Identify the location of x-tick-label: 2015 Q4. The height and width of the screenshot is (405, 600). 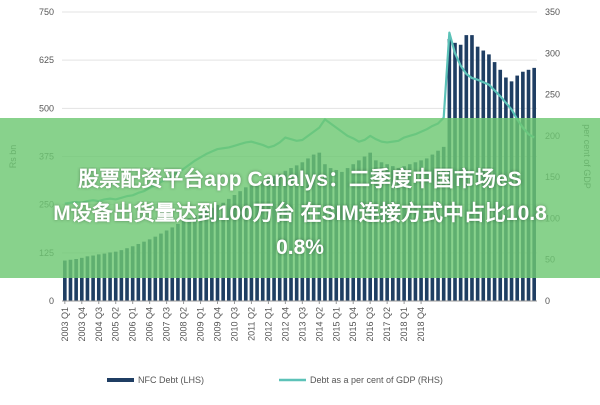
(353, 324).